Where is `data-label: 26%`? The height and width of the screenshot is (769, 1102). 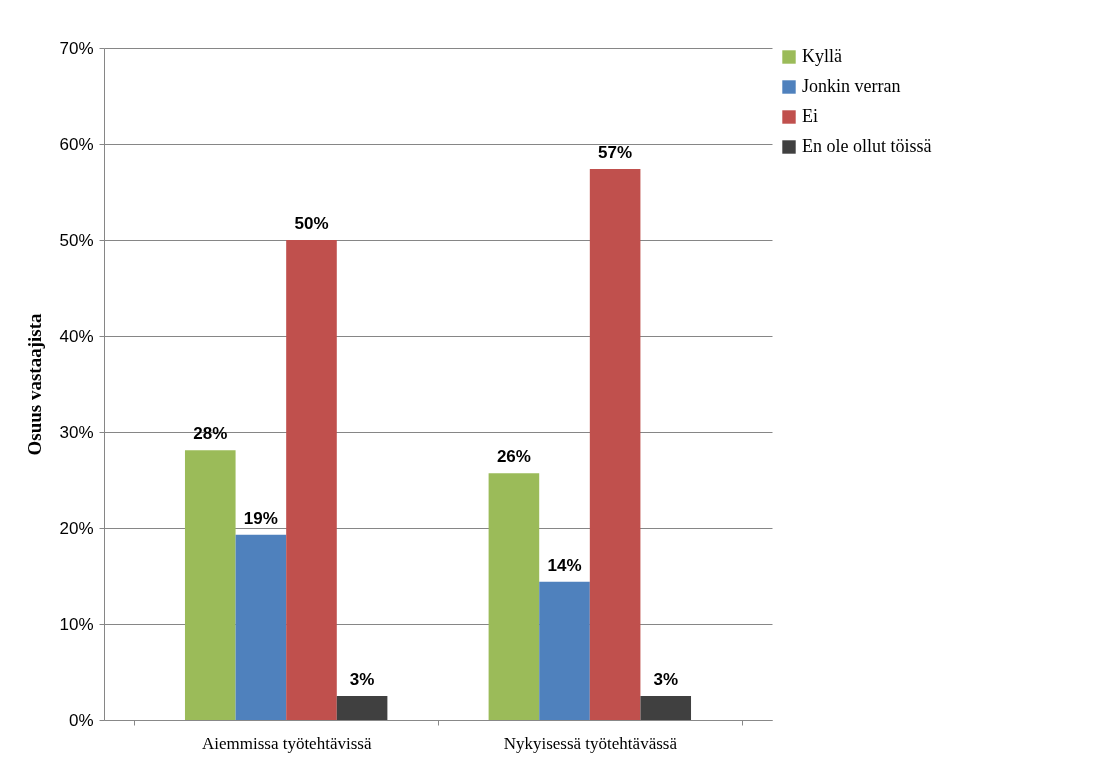
data-label: 26% is located at coordinates (513, 457).